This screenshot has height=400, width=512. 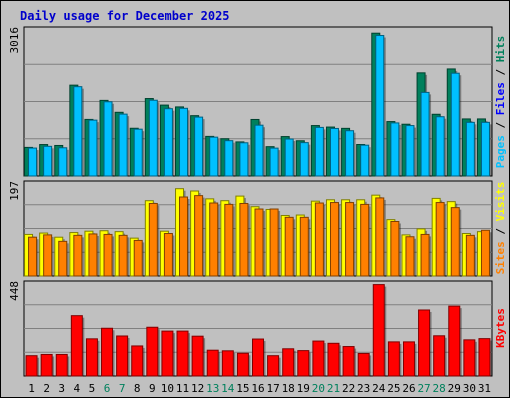 I want to click on day-label-25: 25, so click(x=393, y=388).